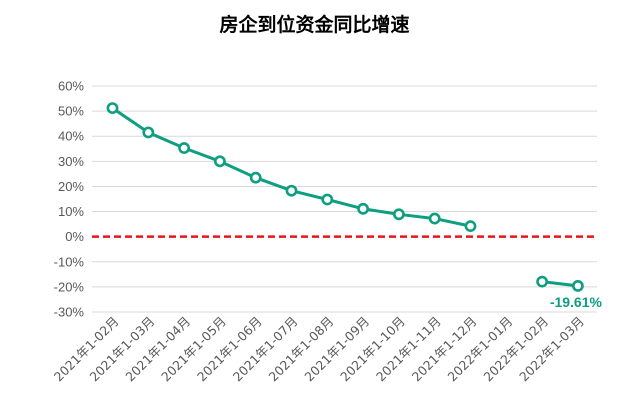 This screenshot has height=414, width=629. What do you see at coordinates (69, 261) in the screenshot?
I see `y-tick-label: -10%` at bounding box center [69, 261].